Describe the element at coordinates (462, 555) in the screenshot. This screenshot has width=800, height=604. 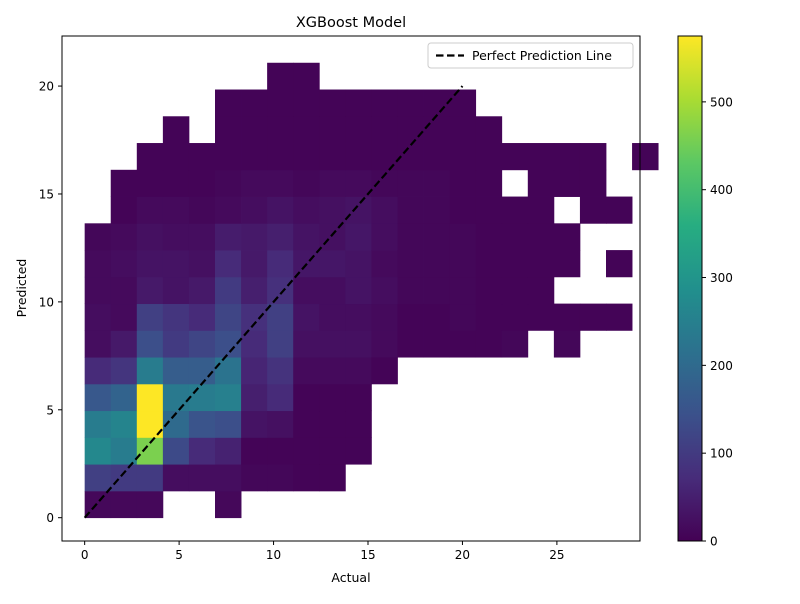
I see `x-tick-label: 20` at that location.